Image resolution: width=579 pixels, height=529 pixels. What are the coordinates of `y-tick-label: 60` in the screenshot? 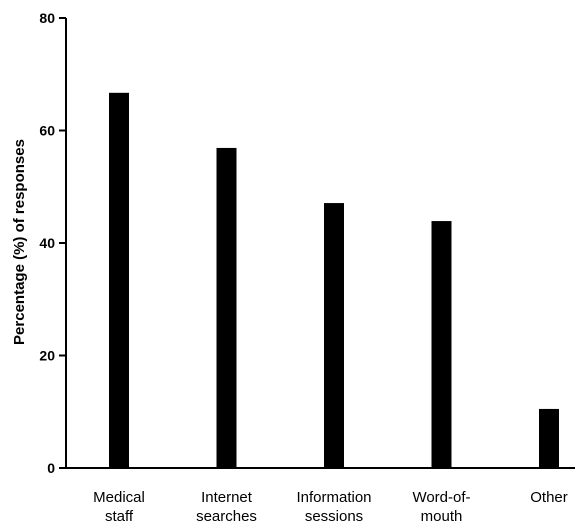 It's located at (47, 131).